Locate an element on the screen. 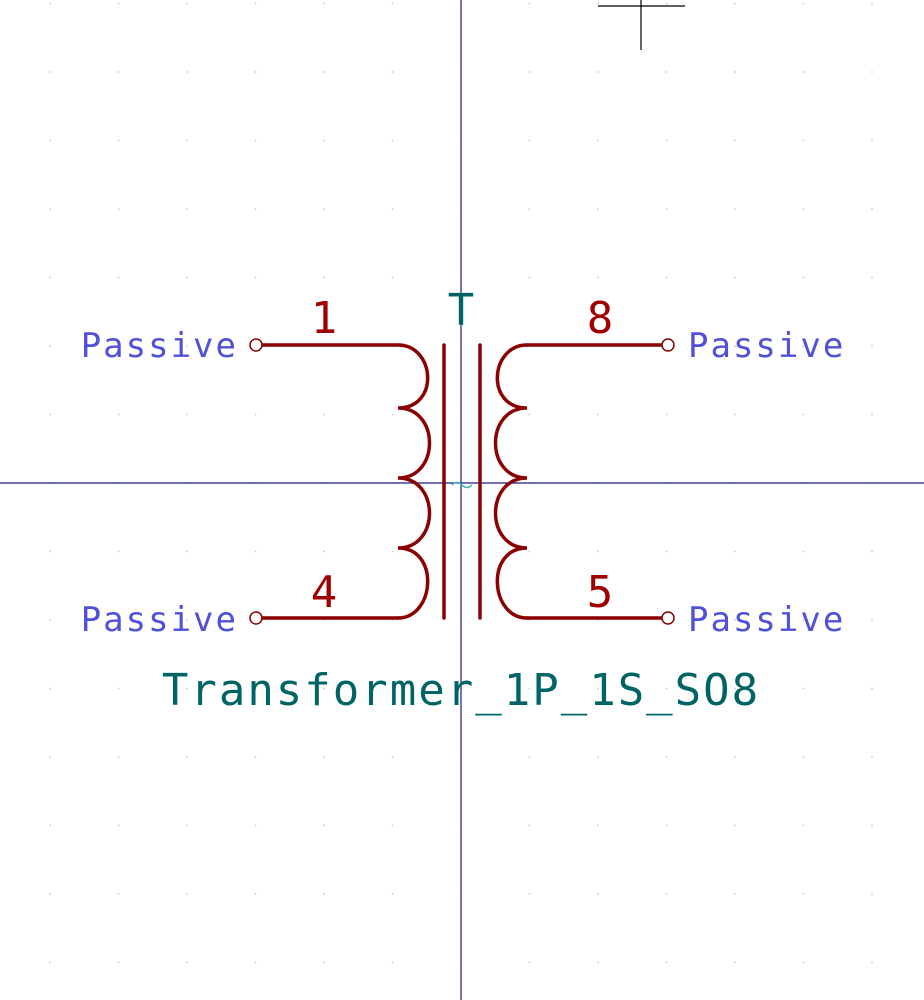  pin-5-endpoint is located at coordinates (668, 618).